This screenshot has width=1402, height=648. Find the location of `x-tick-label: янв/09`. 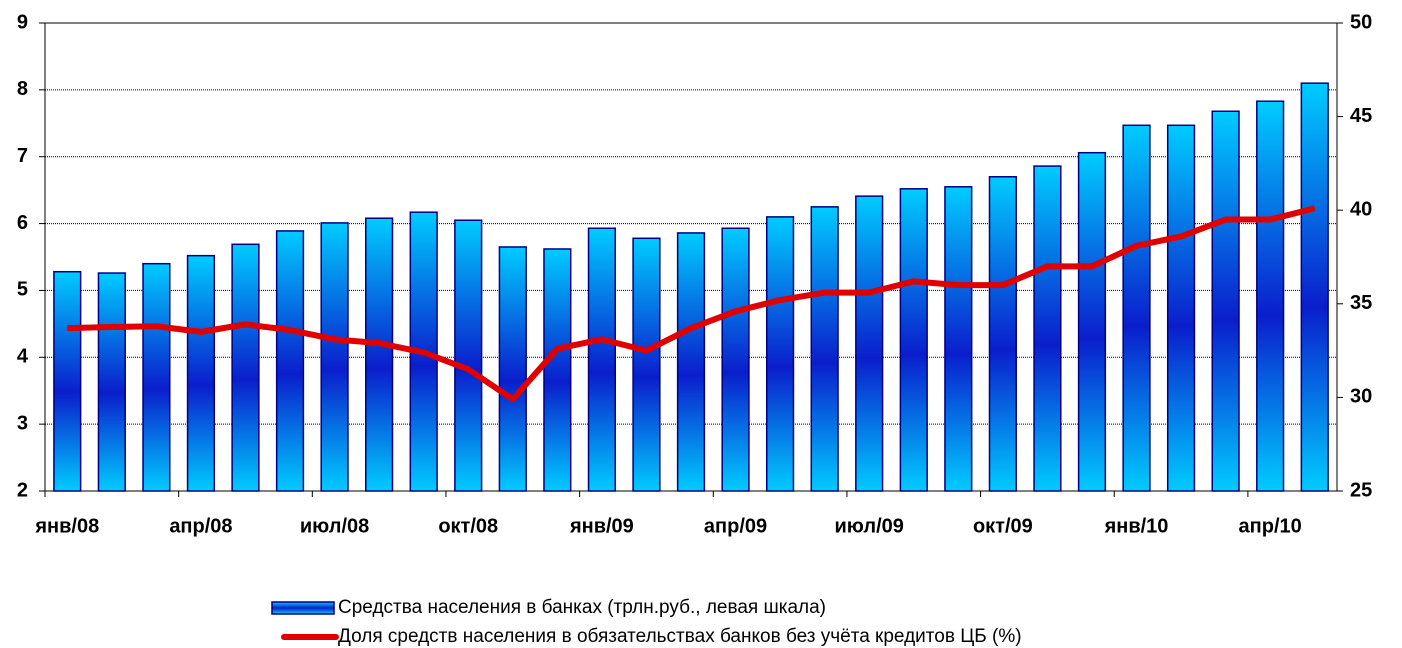

x-tick-label: янв/09 is located at coordinates (601, 526).